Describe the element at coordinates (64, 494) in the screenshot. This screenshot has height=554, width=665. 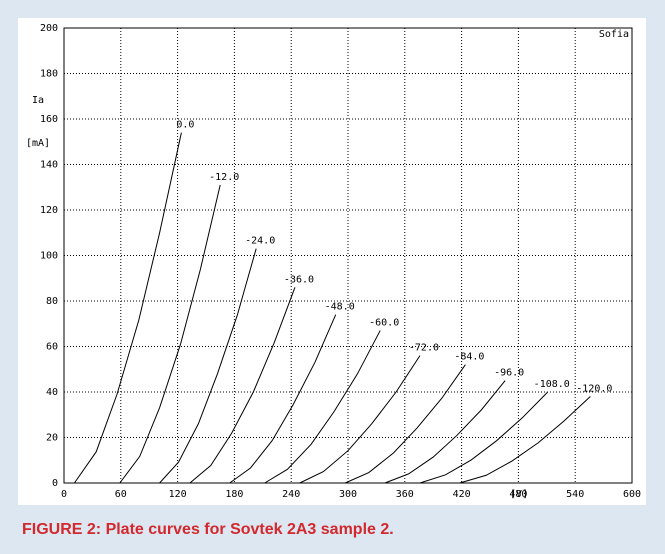
I see `x-tick-label: 0` at that location.